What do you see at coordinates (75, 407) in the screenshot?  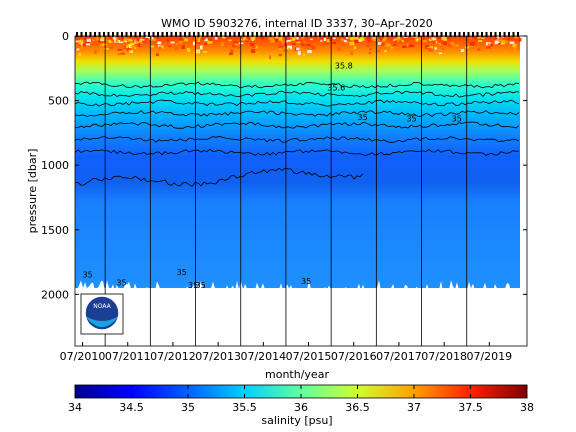 I see `colorbar-tick-label: 34` at bounding box center [75, 407].